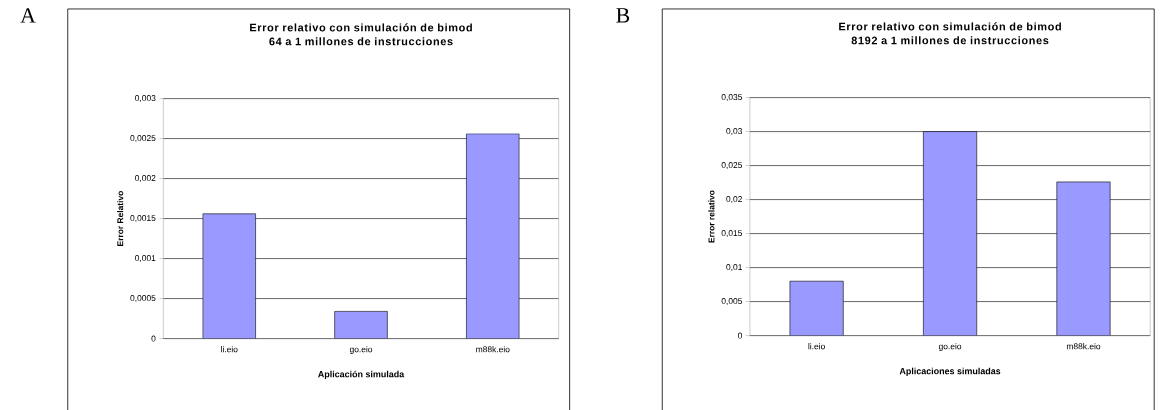 The width and height of the screenshot is (1160, 410). Describe the element at coordinates (145, 258) in the screenshot. I see `y-tick-label: 0,001` at that location.